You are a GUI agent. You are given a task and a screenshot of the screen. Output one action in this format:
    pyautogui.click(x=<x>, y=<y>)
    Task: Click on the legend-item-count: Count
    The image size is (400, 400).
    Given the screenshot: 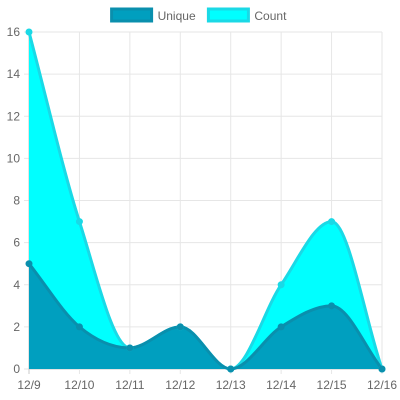 What is the action you would take?
    pyautogui.click(x=246, y=15)
    